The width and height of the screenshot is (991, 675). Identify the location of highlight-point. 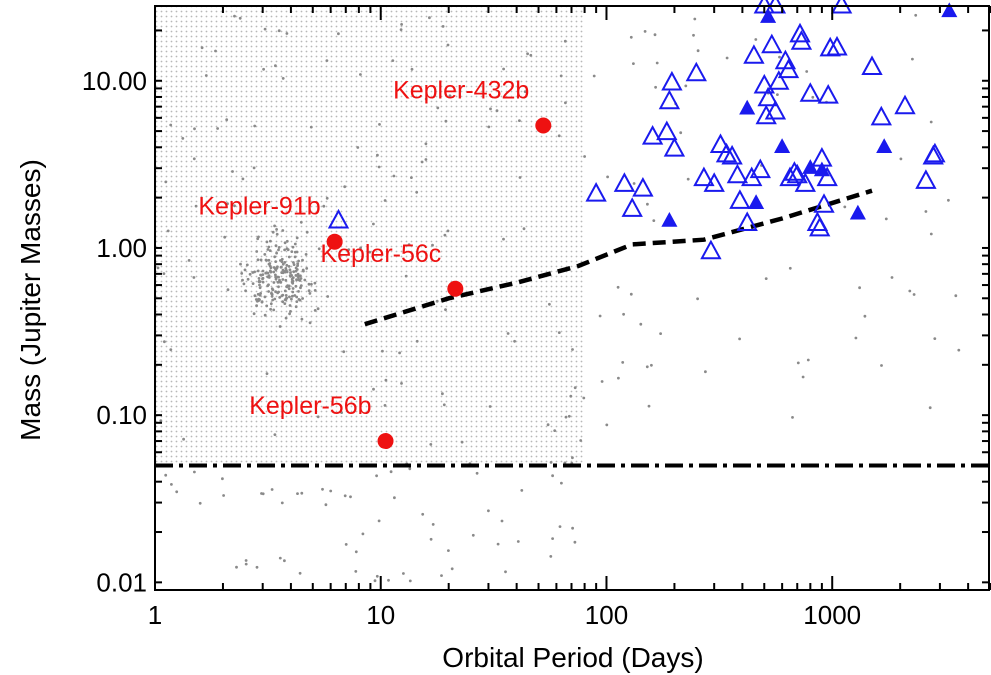
(385, 441).